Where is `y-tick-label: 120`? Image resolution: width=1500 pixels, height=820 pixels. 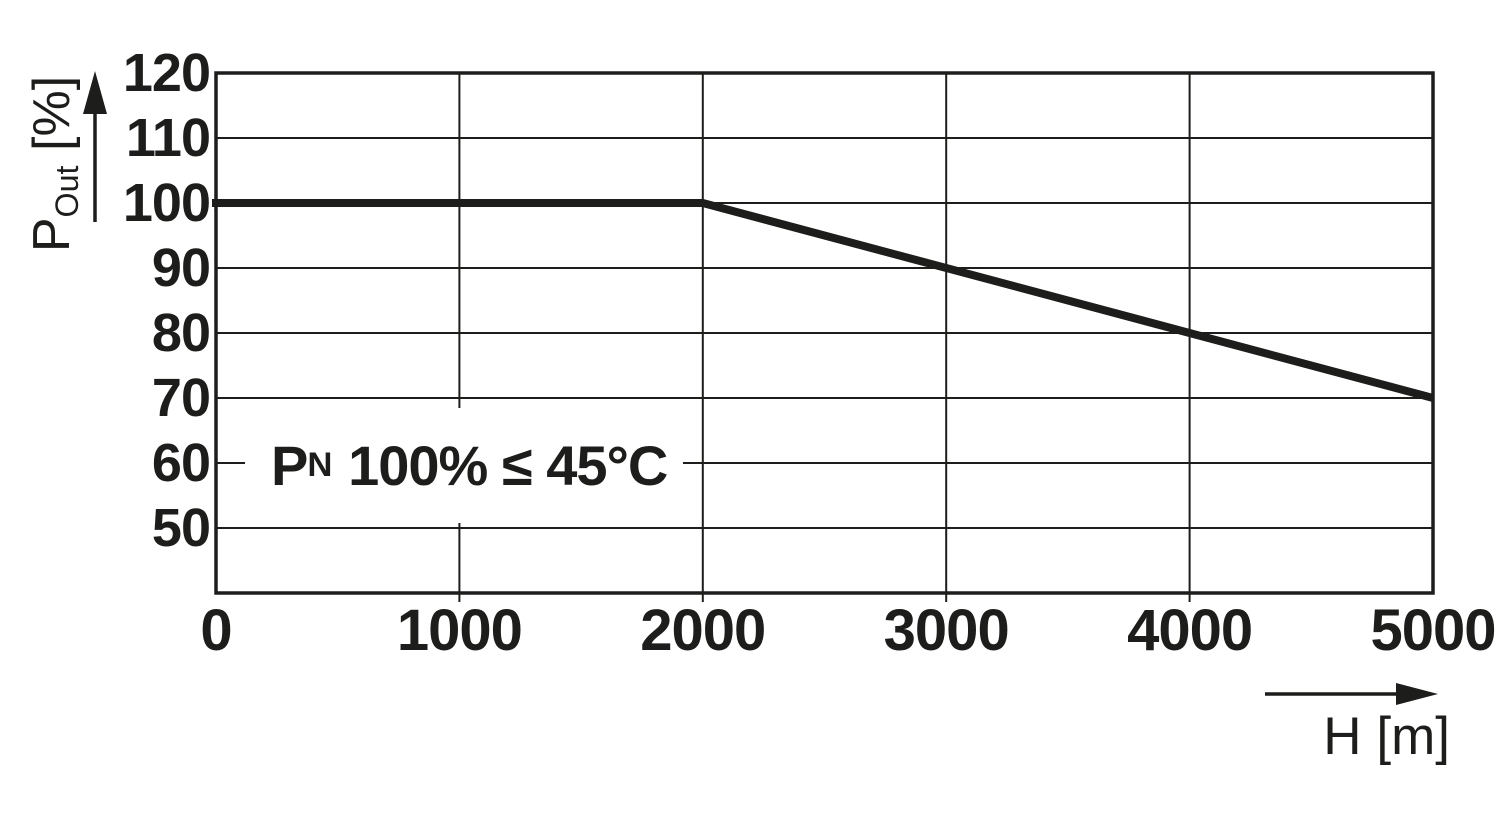 y-tick-label: 120 is located at coordinates (166, 73).